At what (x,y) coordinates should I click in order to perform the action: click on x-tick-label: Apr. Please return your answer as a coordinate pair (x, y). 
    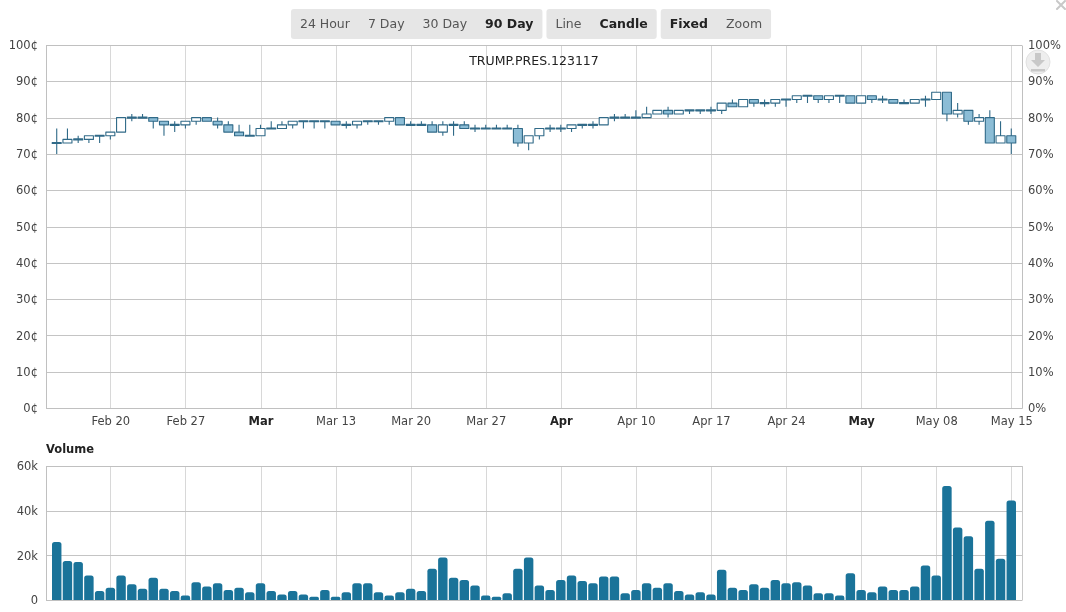
    Looking at the image, I should click on (561, 421).